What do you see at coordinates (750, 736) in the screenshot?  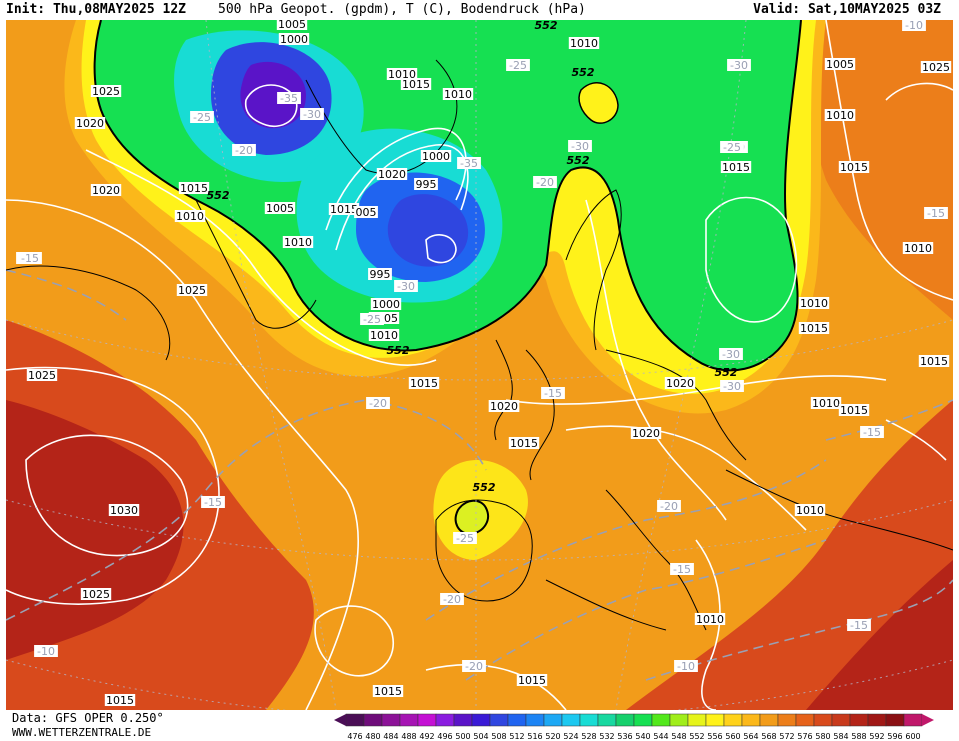 I see `legend-value: 564` at bounding box center [750, 736].